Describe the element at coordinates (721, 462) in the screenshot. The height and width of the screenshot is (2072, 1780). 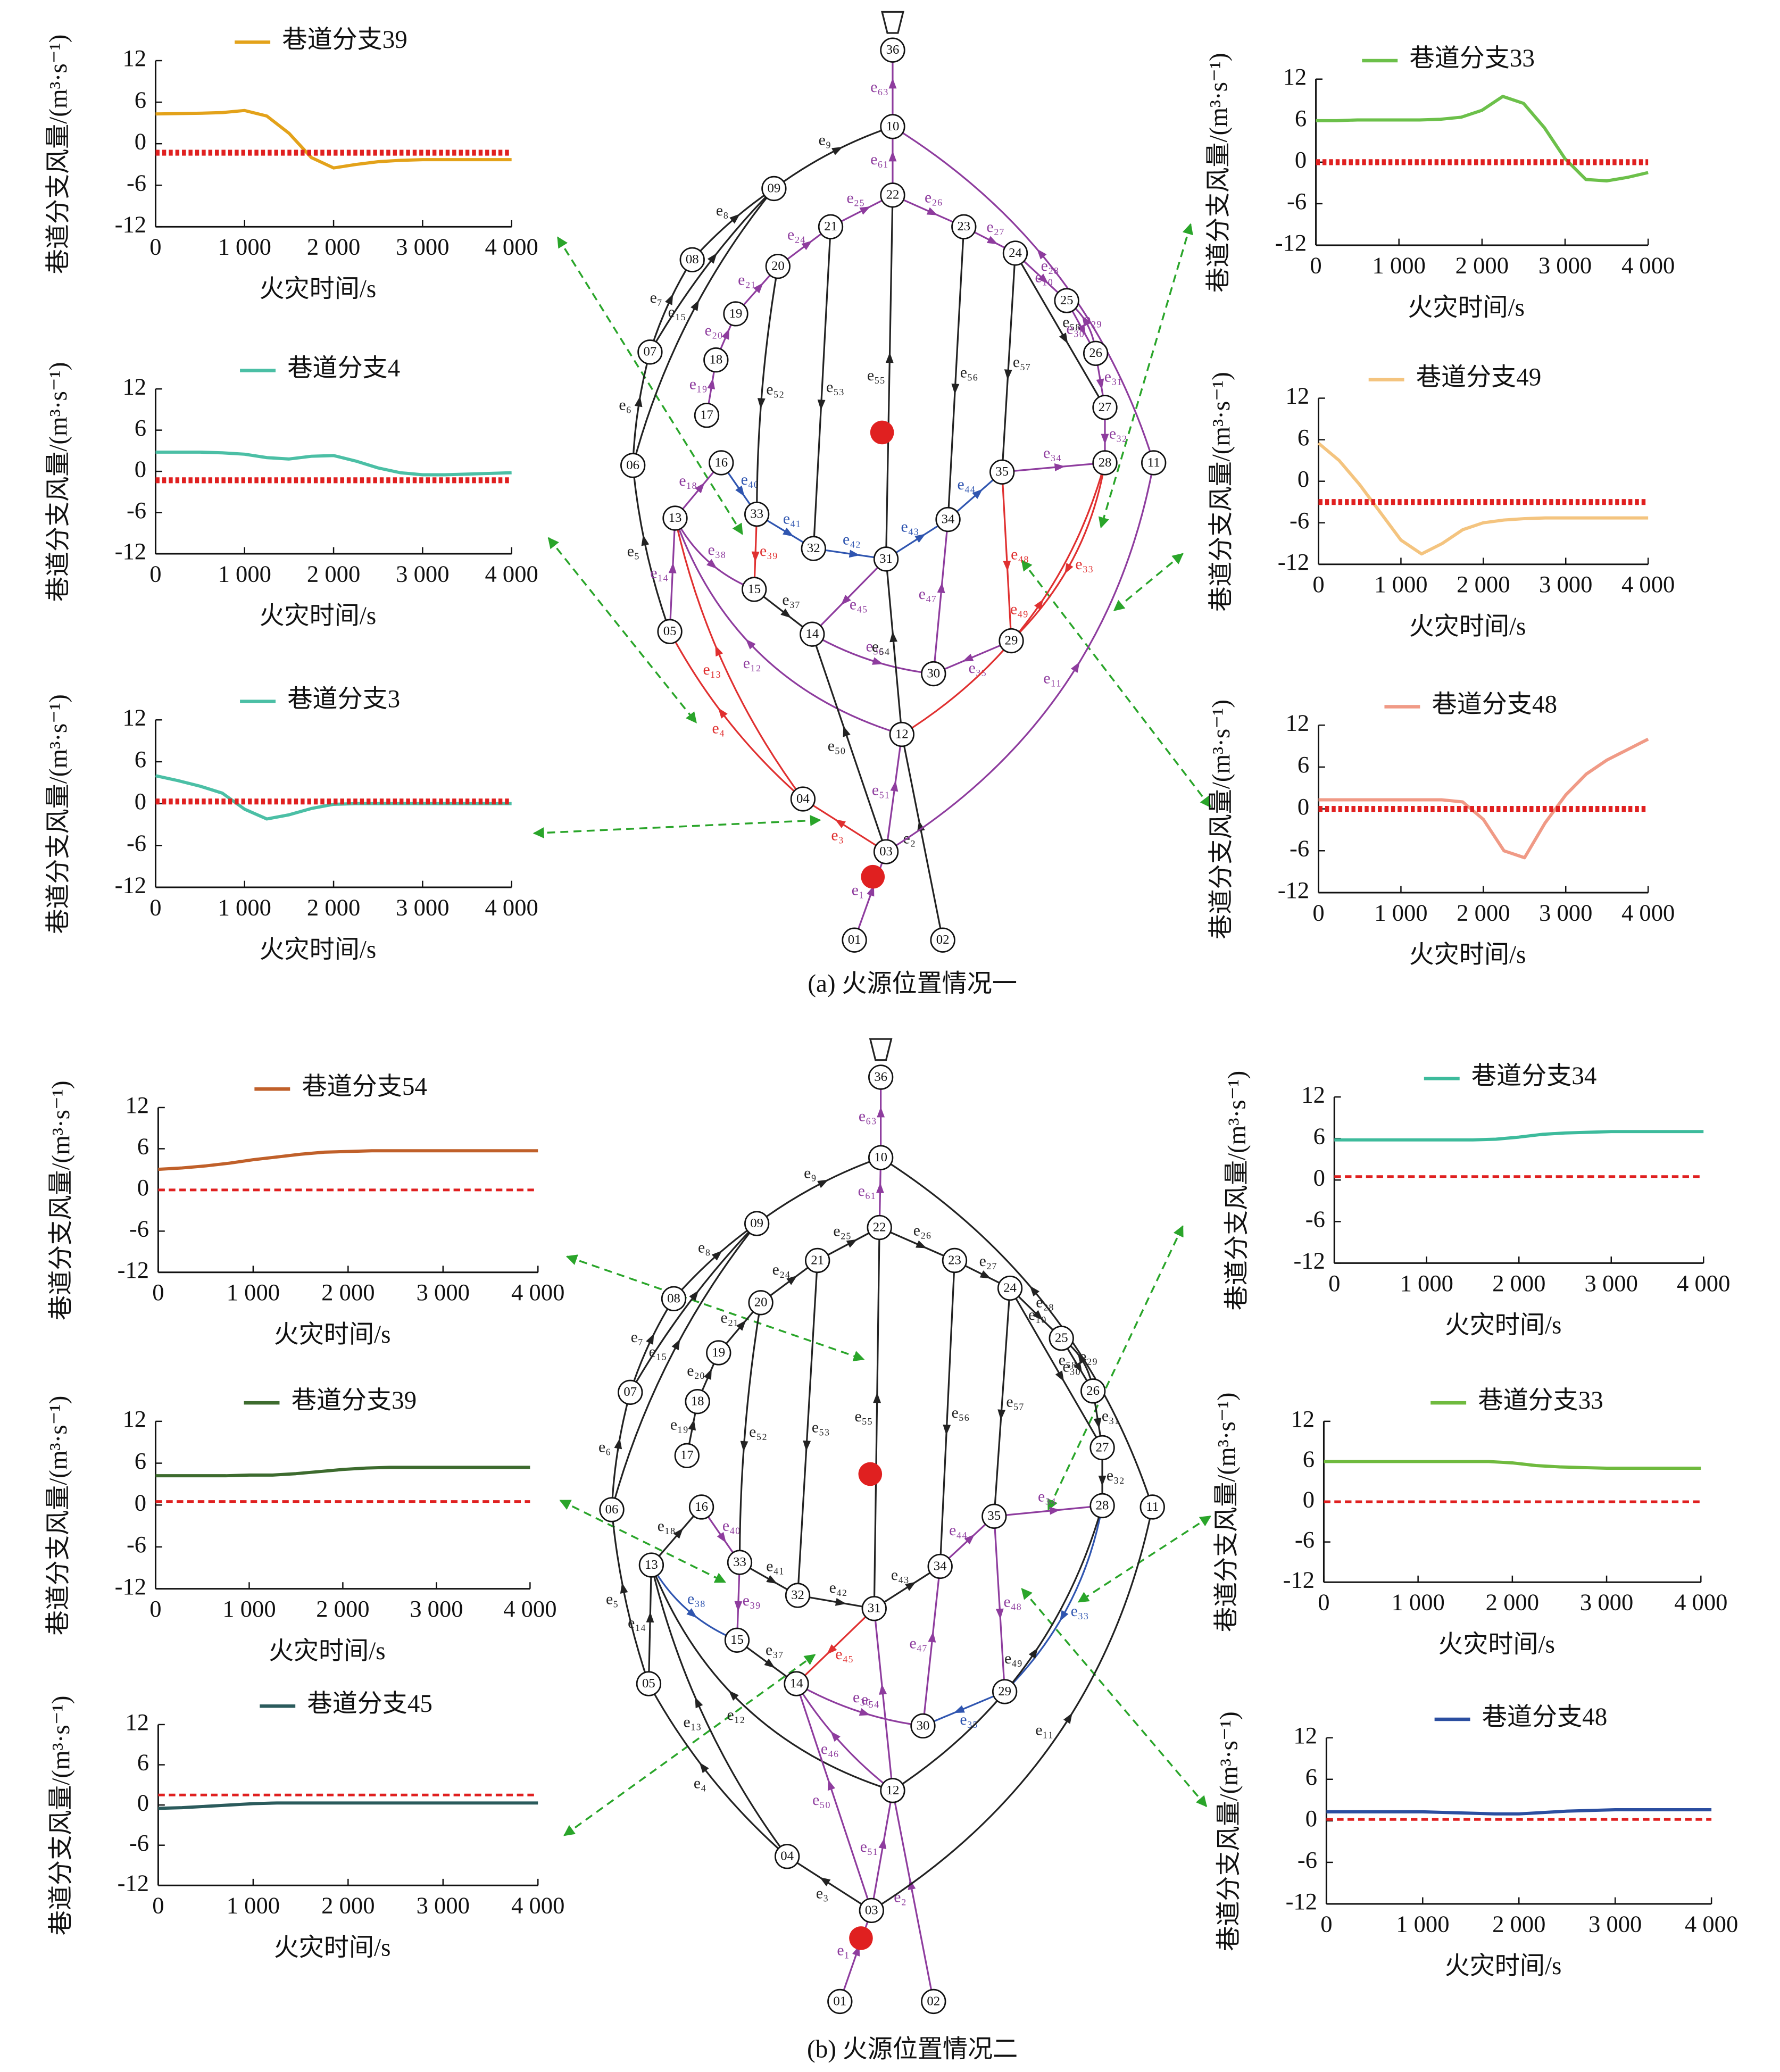
I see `node-label: 16` at that location.